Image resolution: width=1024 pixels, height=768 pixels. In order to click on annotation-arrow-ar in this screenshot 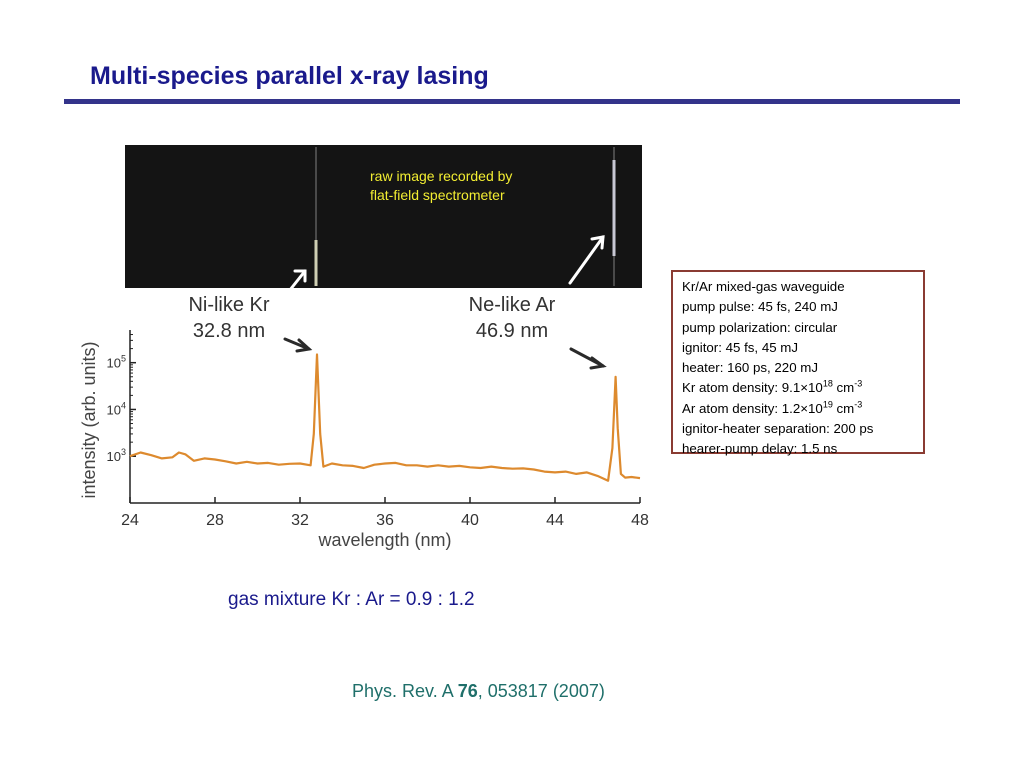, I will do `click(588, 358)`.